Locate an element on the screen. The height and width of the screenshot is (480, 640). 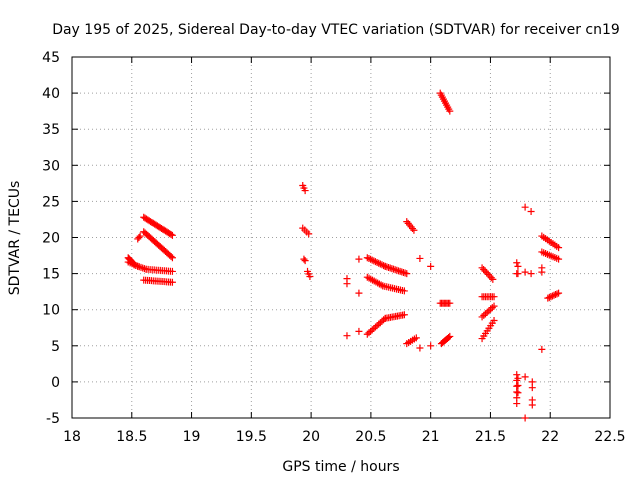
y-tick-label: 0 is located at coordinates (55, 383).